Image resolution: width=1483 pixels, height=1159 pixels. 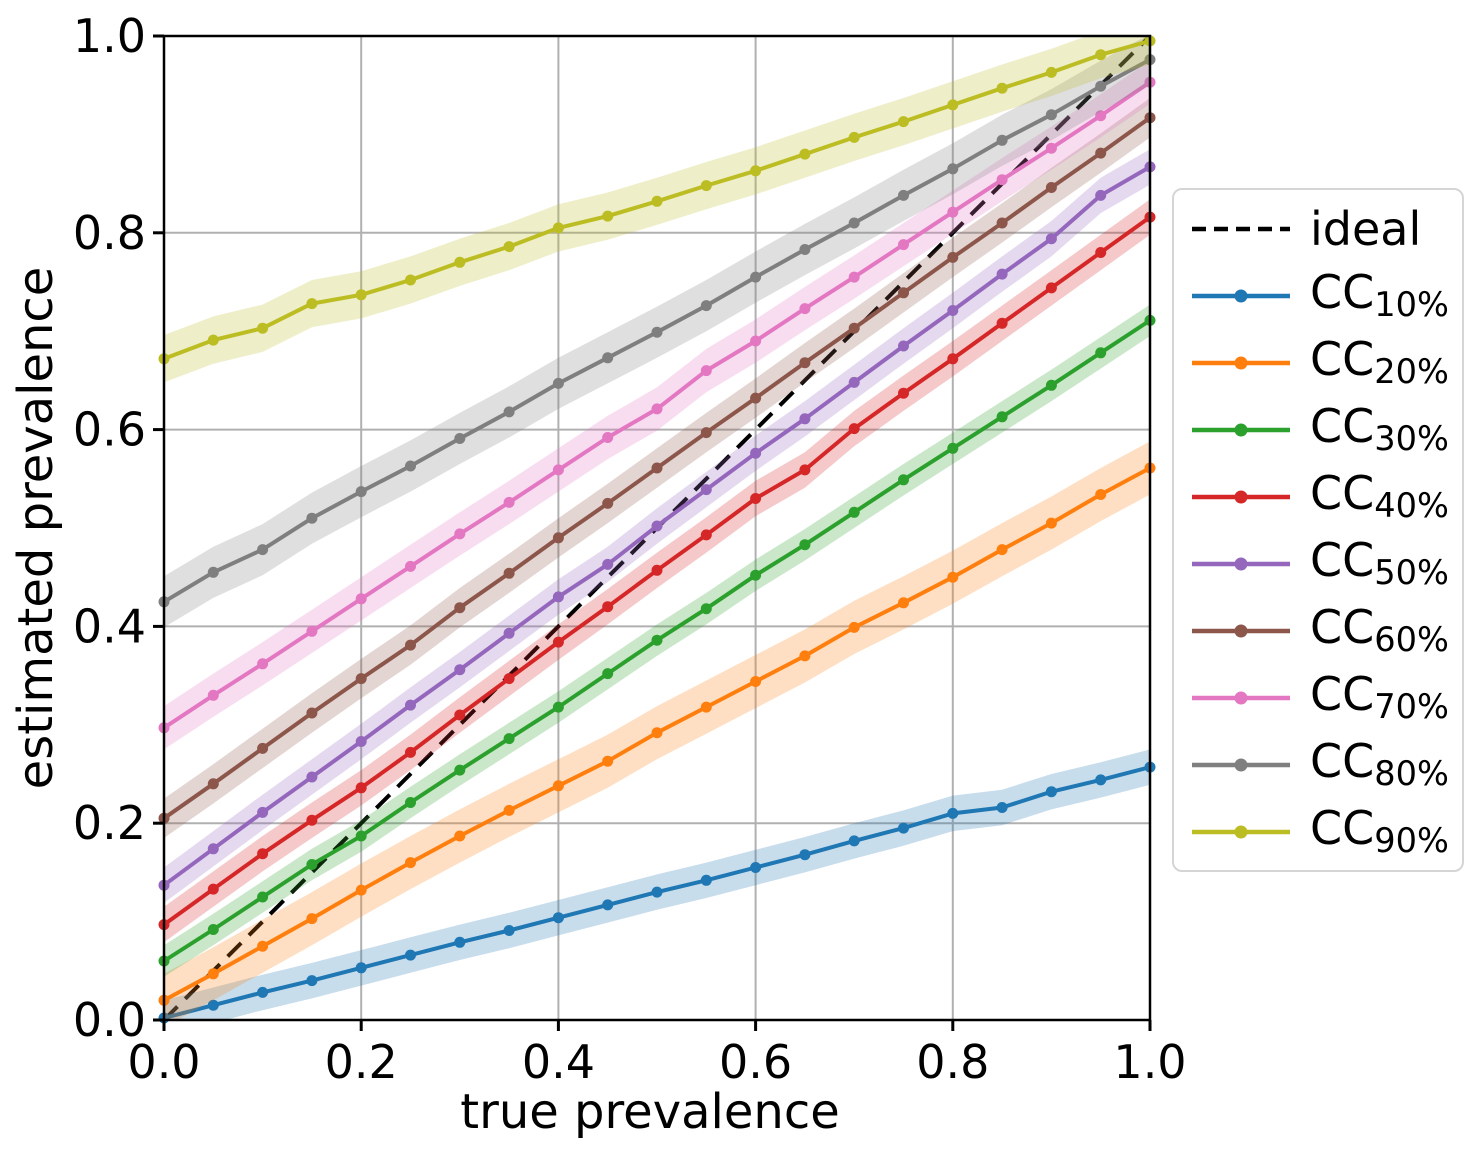 What do you see at coordinates (361, 1062) in the screenshot?
I see `x-tick-label-0.2: 0.2` at bounding box center [361, 1062].